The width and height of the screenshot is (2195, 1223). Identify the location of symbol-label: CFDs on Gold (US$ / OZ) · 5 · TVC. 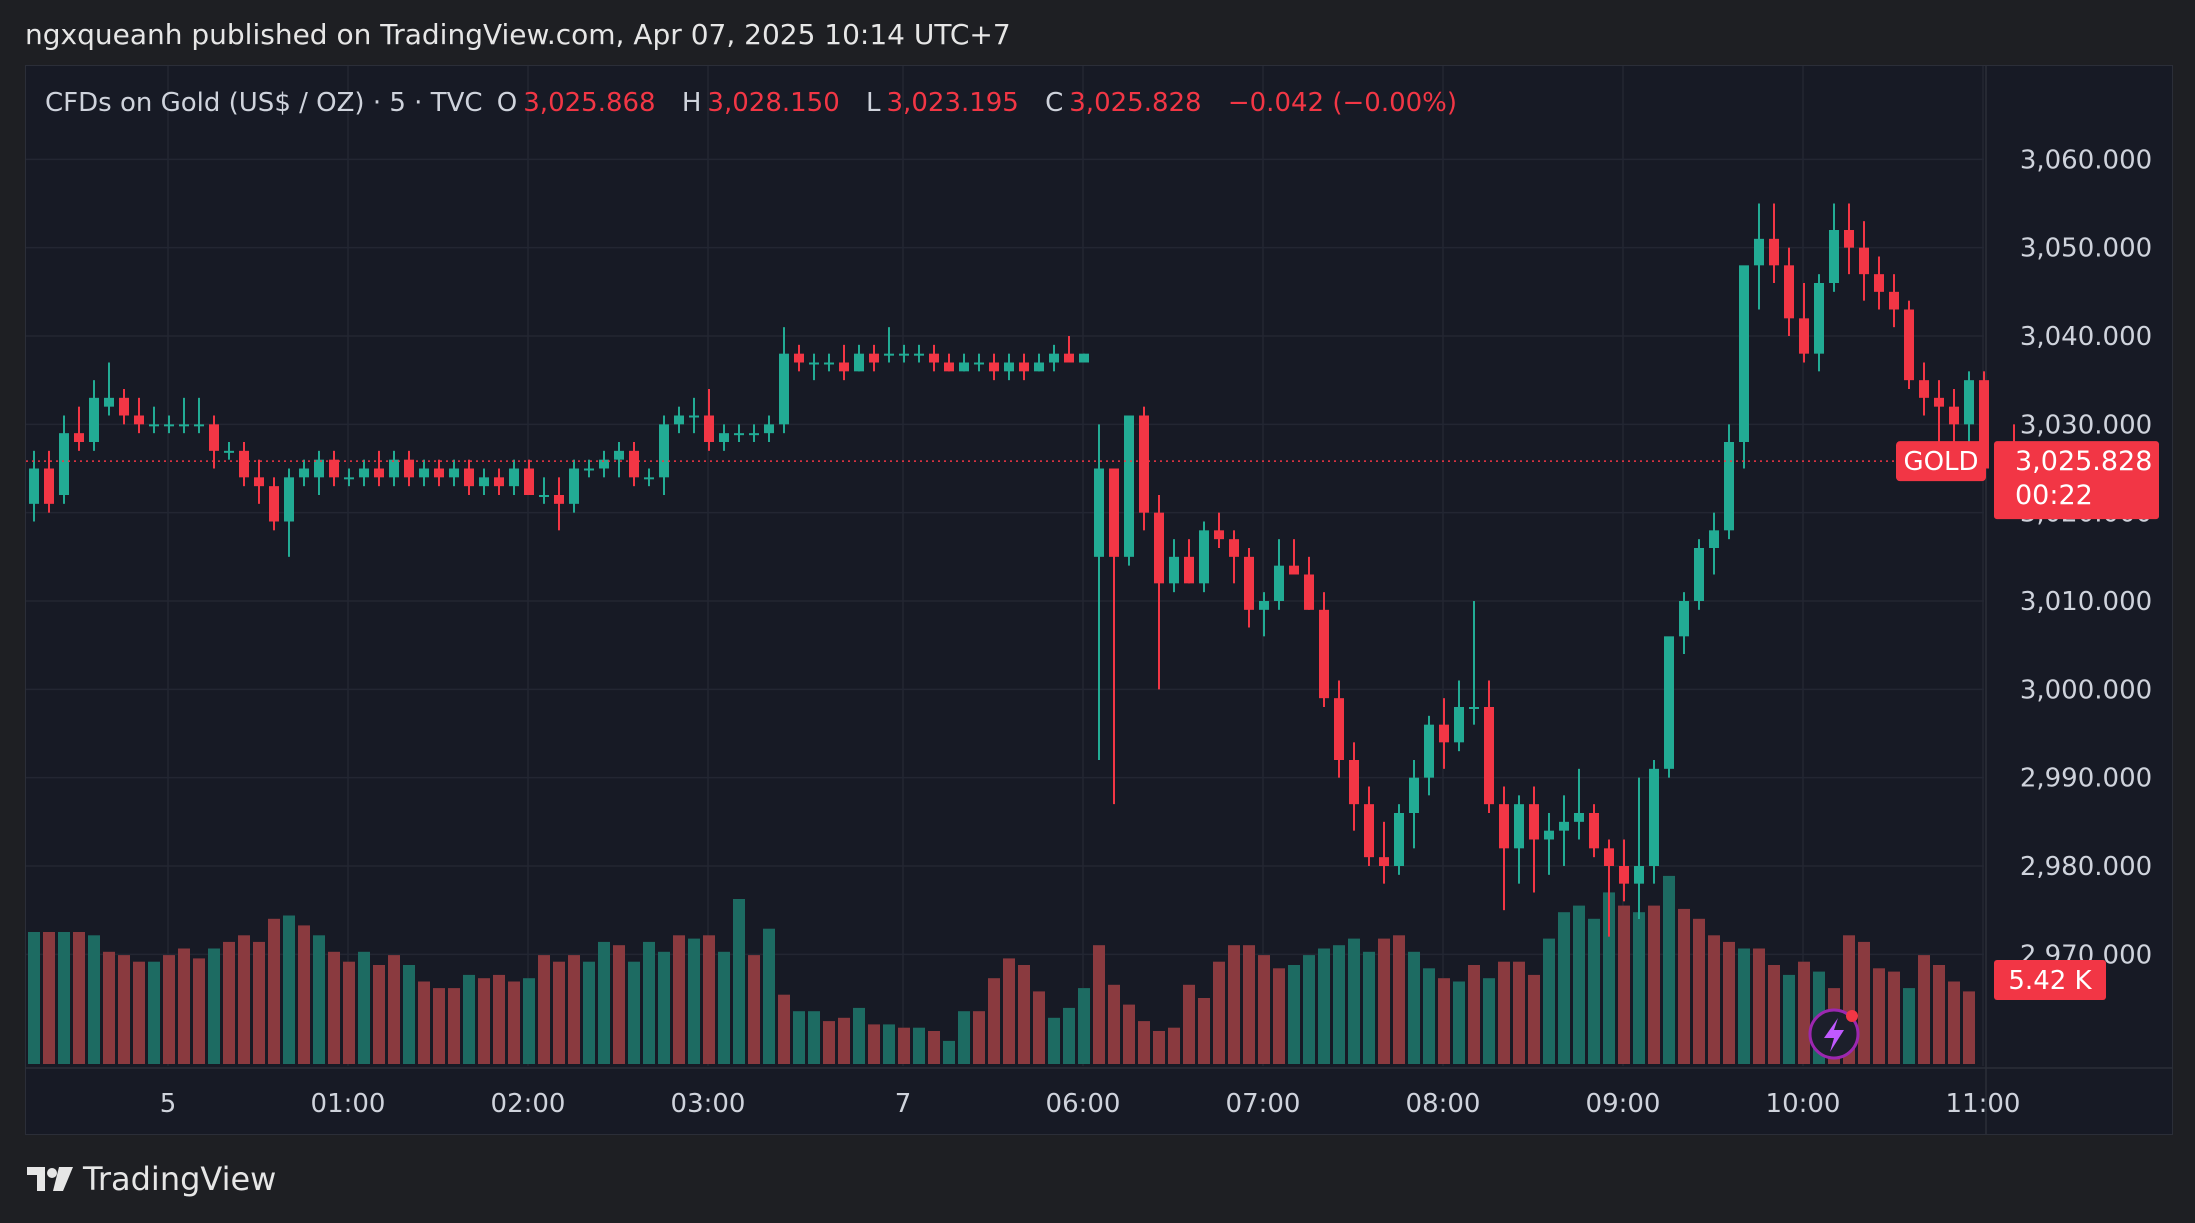
(264, 103).